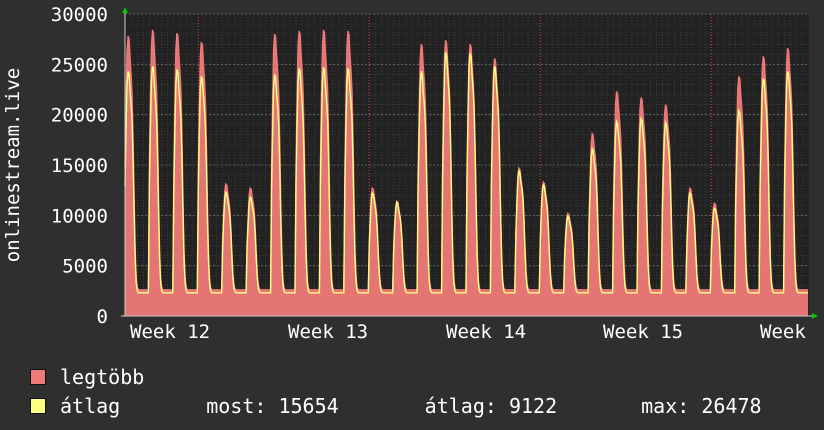  Describe the element at coordinates (328, 332) in the screenshot. I see `x-tick-label: Week 13` at that location.